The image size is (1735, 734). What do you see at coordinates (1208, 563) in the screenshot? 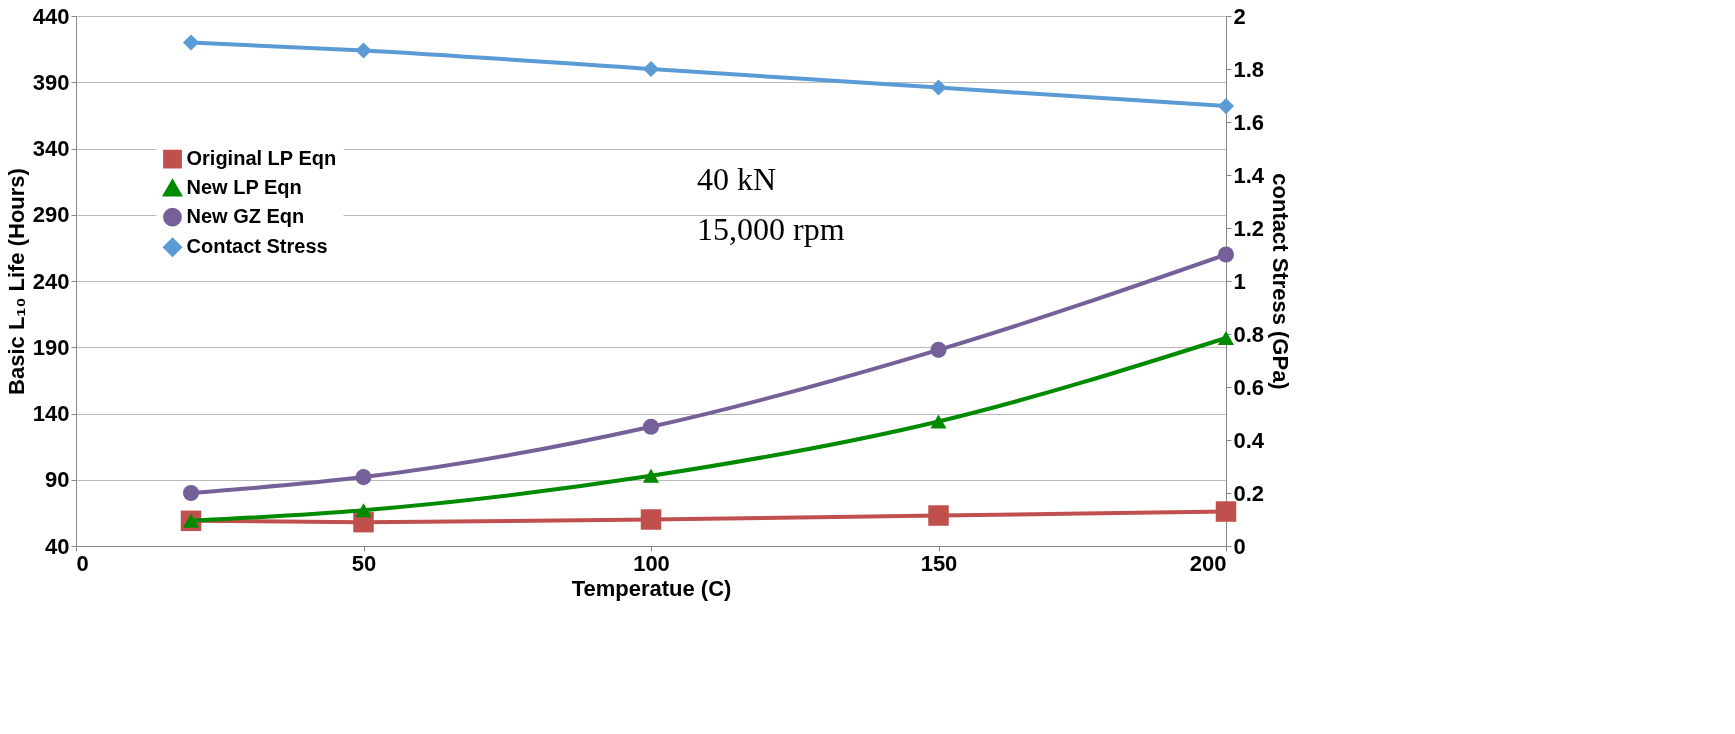
I see `x-tick-label: 200` at bounding box center [1208, 563].